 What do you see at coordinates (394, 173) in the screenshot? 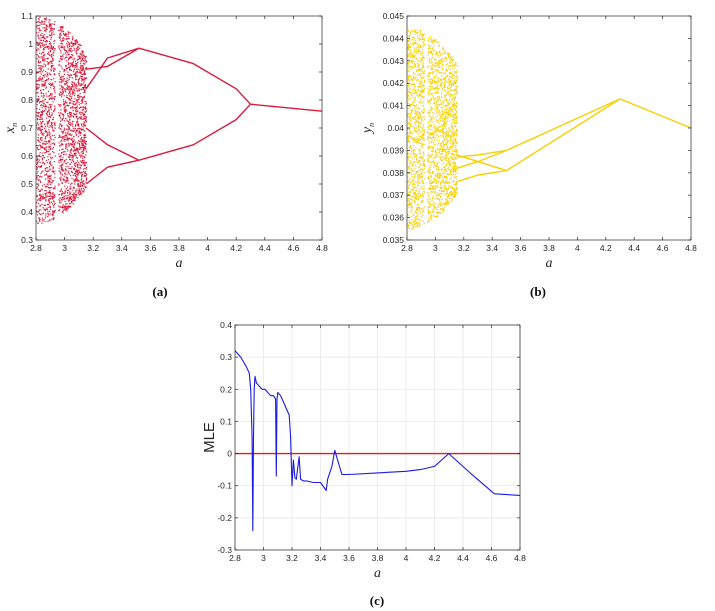
I see `y-tick-label: 0.038` at bounding box center [394, 173].